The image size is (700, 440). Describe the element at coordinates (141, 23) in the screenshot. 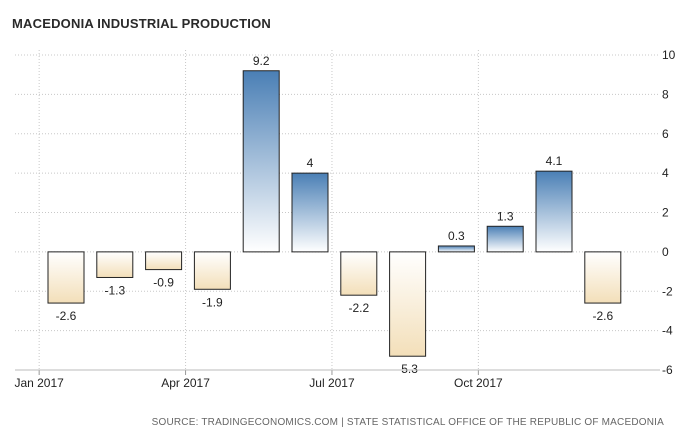

I see `chart-title: MACEDONIA INDUSTRIAL PRODUCTION` at that location.